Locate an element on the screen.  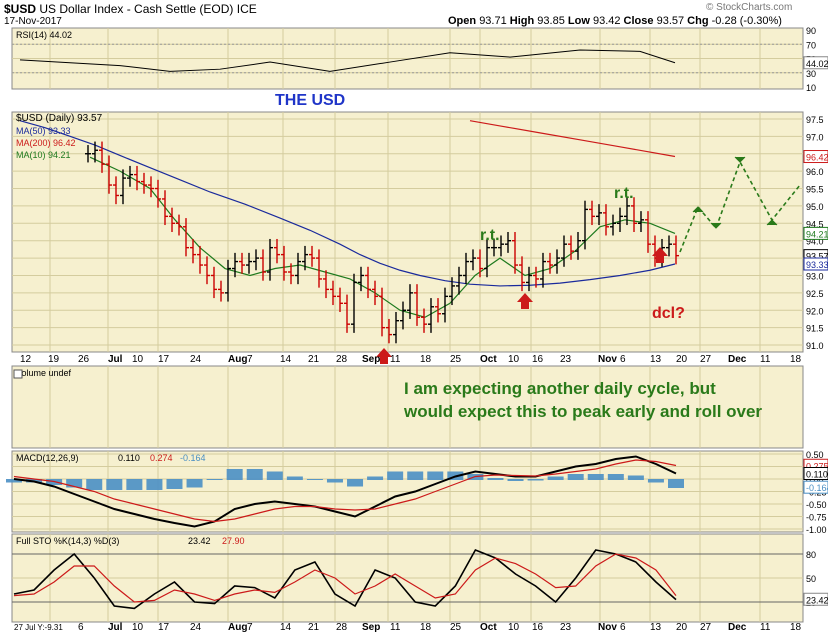
x-axis-label-bottom: 17 is located at coordinates (164, 627).